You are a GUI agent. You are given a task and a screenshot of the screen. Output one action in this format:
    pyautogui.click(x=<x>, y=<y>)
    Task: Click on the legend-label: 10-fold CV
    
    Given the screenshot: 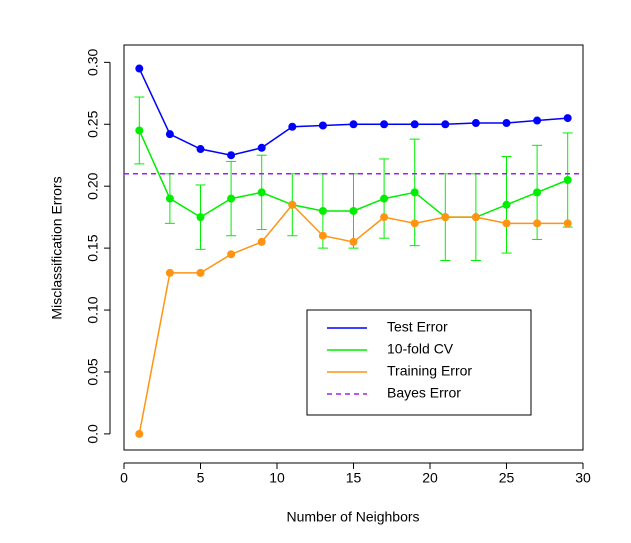 What is the action you would take?
    pyautogui.click(x=420, y=349)
    